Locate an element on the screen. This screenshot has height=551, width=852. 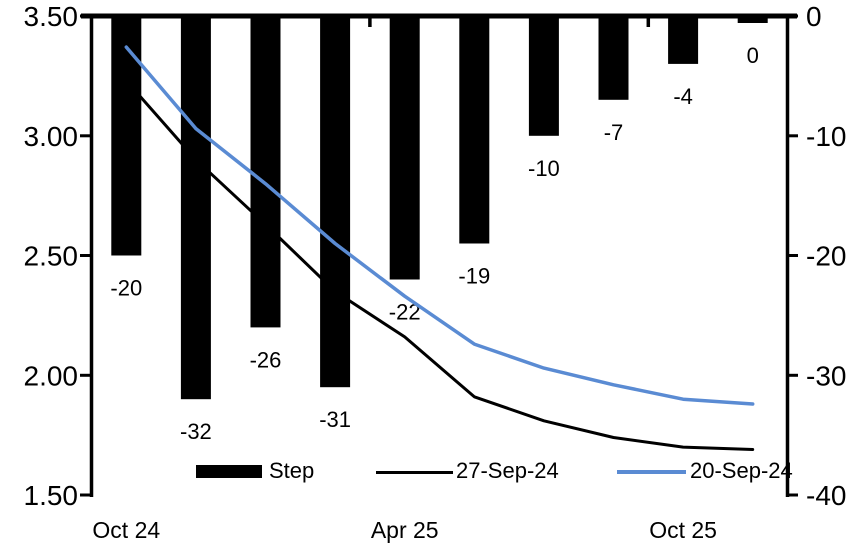
right-axis-tick-label: -20 is located at coordinates (826, 256).